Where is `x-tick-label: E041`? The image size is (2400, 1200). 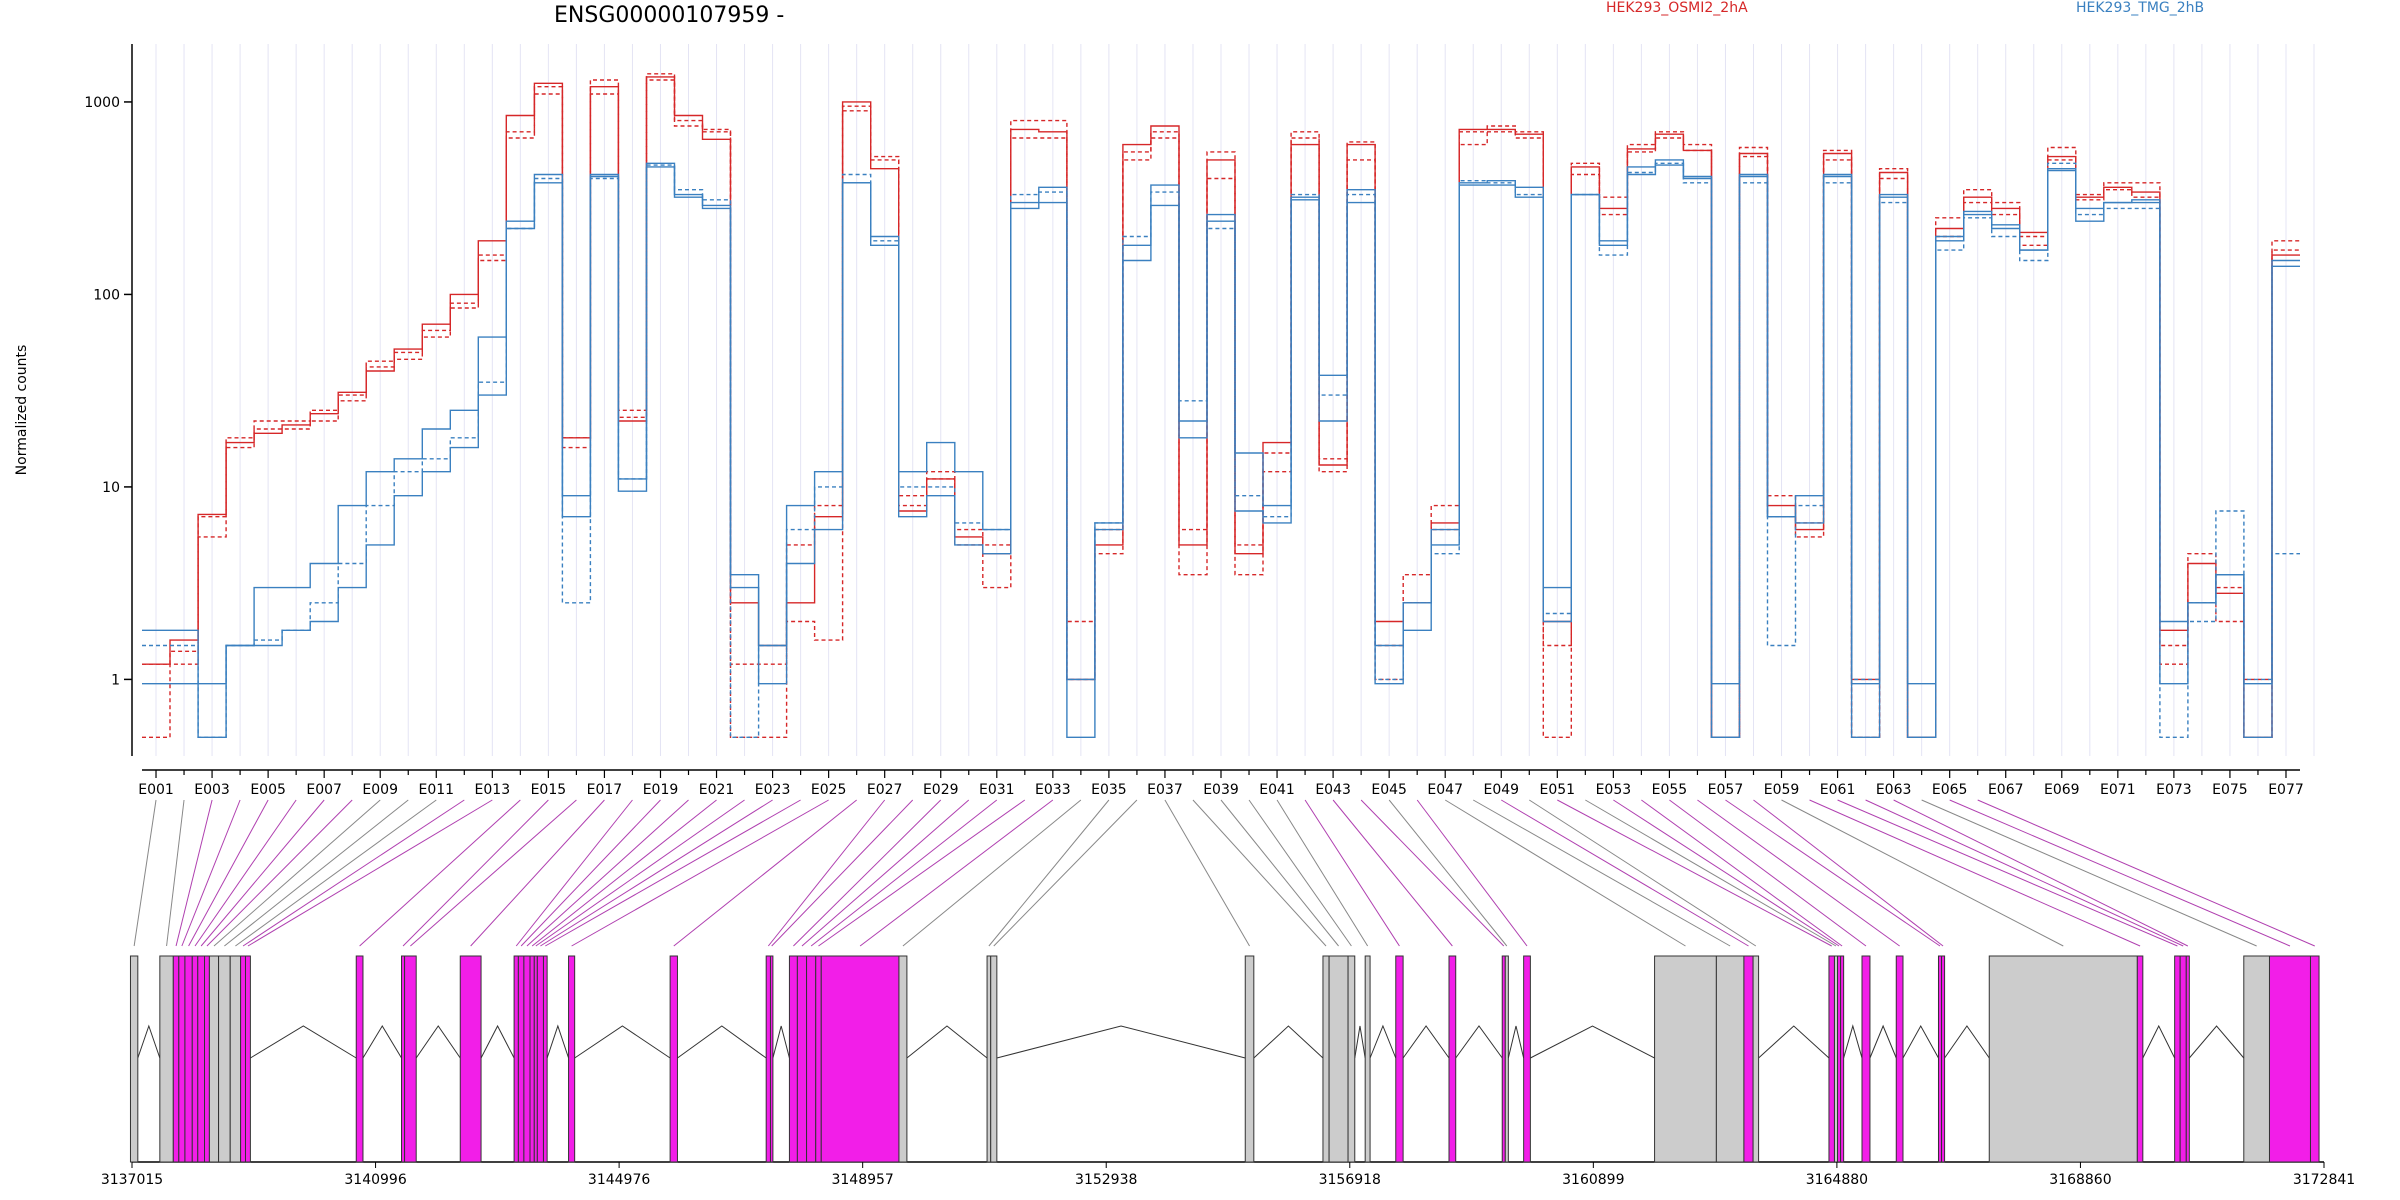
x-tick-label: E041 is located at coordinates (1277, 790).